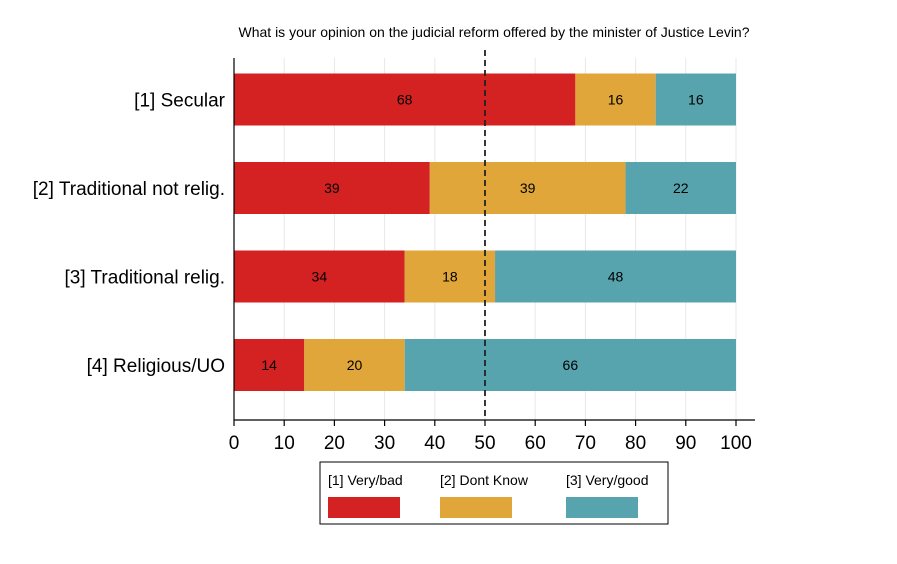  What do you see at coordinates (484, 480) in the screenshot?
I see `legend-label: [2] Dont Know` at bounding box center [484, 480].